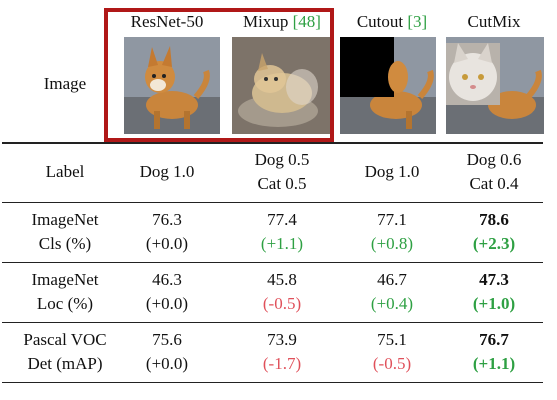 The image size is (557, 400). What do you see at coordinates (392, 303) in the screenshot?
I see `metric-delta: (+0.4)` at bounding box center [392, 303].